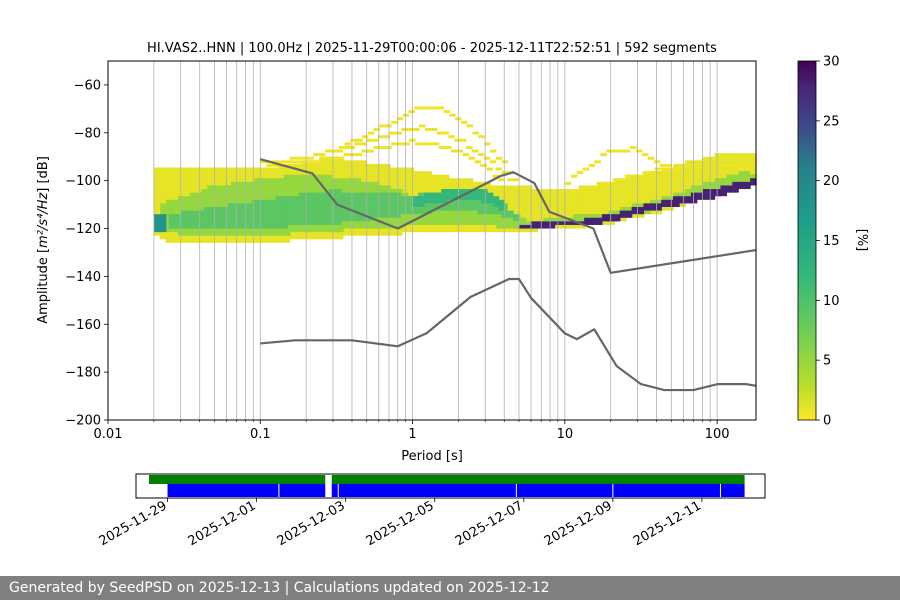  What do you see at coordinates (432, 456) in the screenshot?
I see `x-axis-label: Period [s]` at bounding box center [432, 456].